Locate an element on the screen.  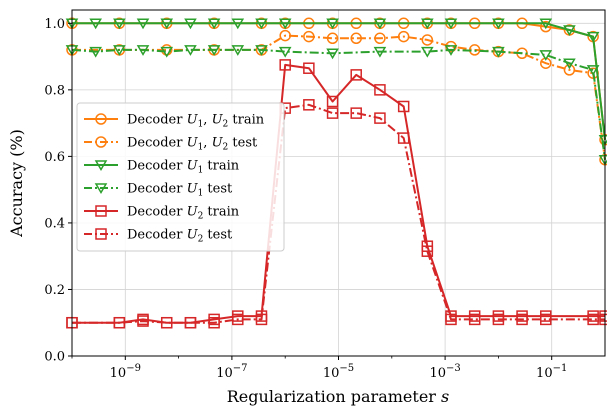
x-axis-label: Regularization parameter s is located at coordinates (338, 396).